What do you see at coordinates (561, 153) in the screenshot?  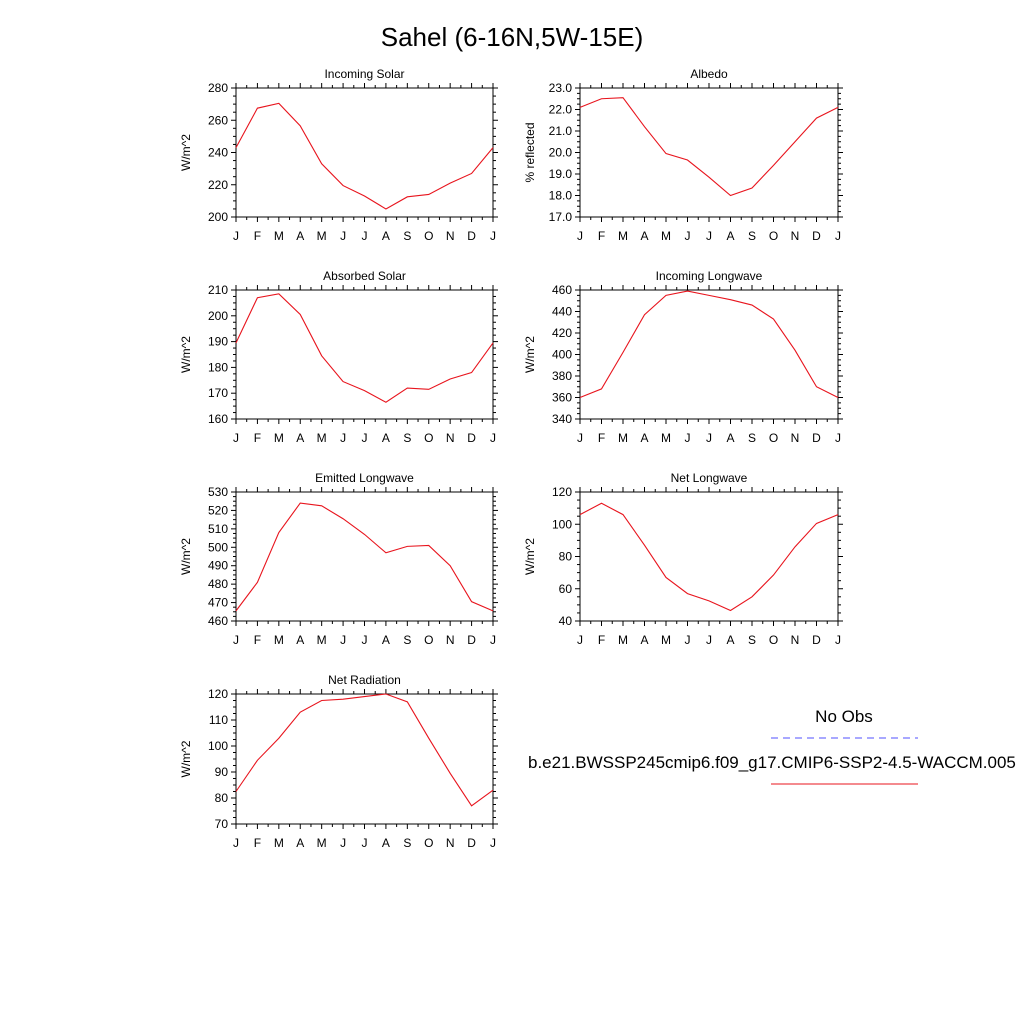 I see `y-tick-label: 20.0` at bounding box center [561, 153].